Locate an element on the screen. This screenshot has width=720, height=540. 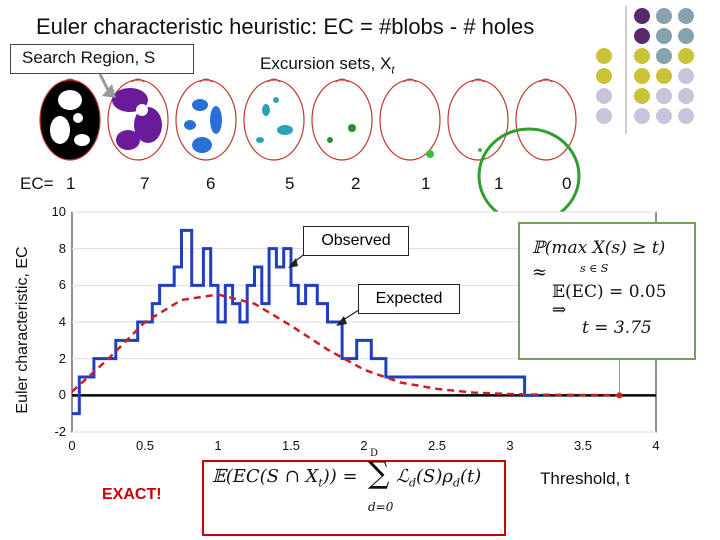
info-line1-a: ℙ(max X(s) is located at coordinates (582, 248).